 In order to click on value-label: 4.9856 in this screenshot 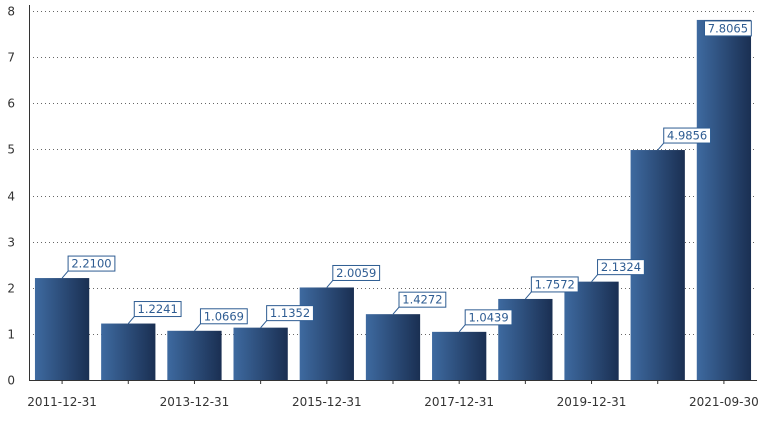, I will do `click(687, 136)`.